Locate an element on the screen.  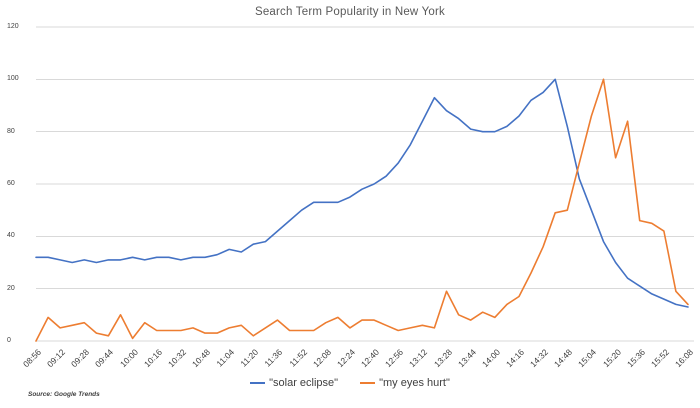
y-tick-label: 100 is located at coordinates (13, 79).